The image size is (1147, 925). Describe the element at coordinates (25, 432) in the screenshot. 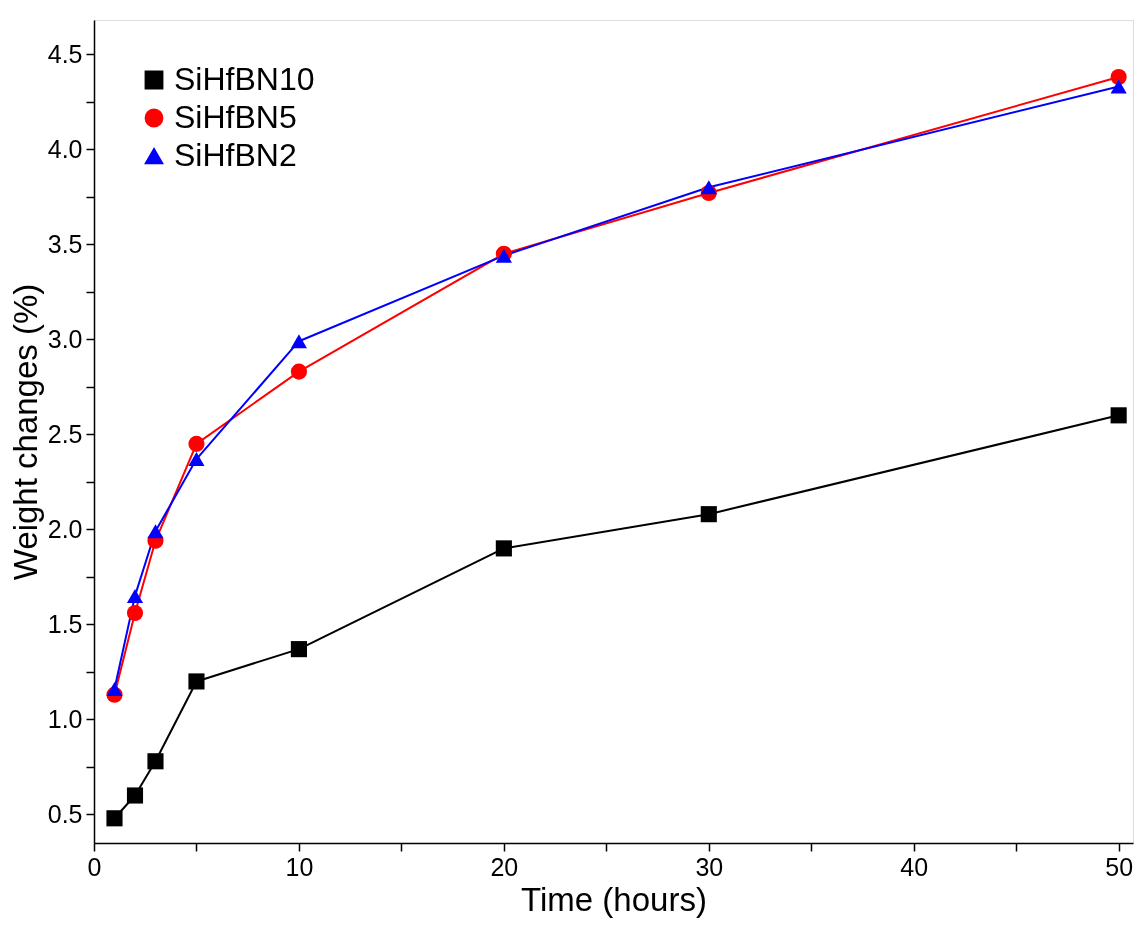

I see `y-axis-title: Weight changes (%)` at that location.